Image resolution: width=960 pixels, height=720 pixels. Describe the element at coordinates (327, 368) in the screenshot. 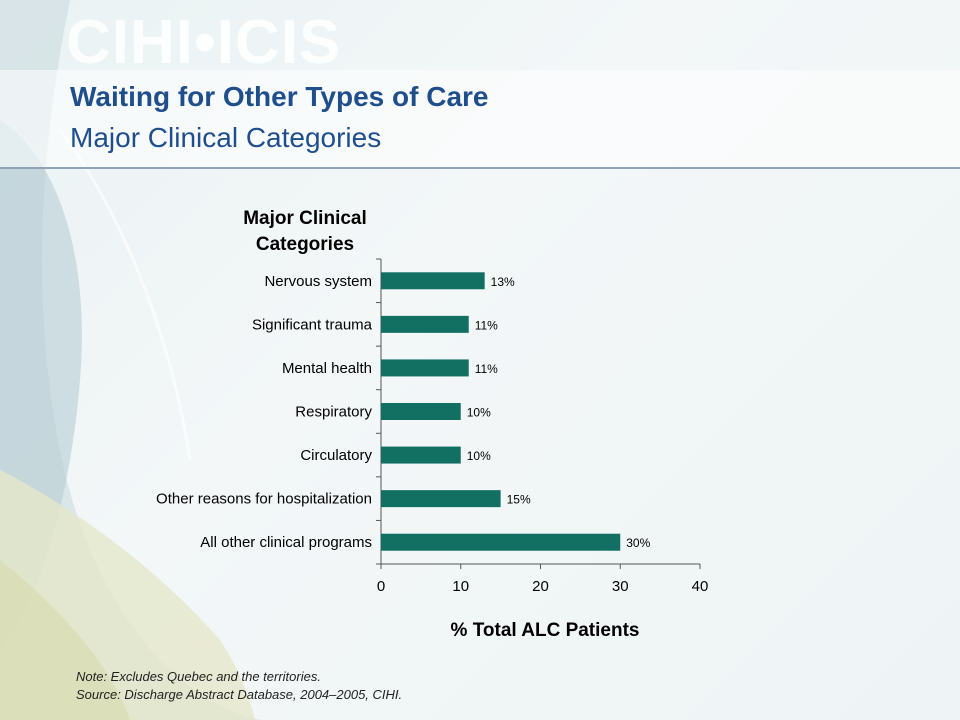

I see `category-label: Mental health` at that location.